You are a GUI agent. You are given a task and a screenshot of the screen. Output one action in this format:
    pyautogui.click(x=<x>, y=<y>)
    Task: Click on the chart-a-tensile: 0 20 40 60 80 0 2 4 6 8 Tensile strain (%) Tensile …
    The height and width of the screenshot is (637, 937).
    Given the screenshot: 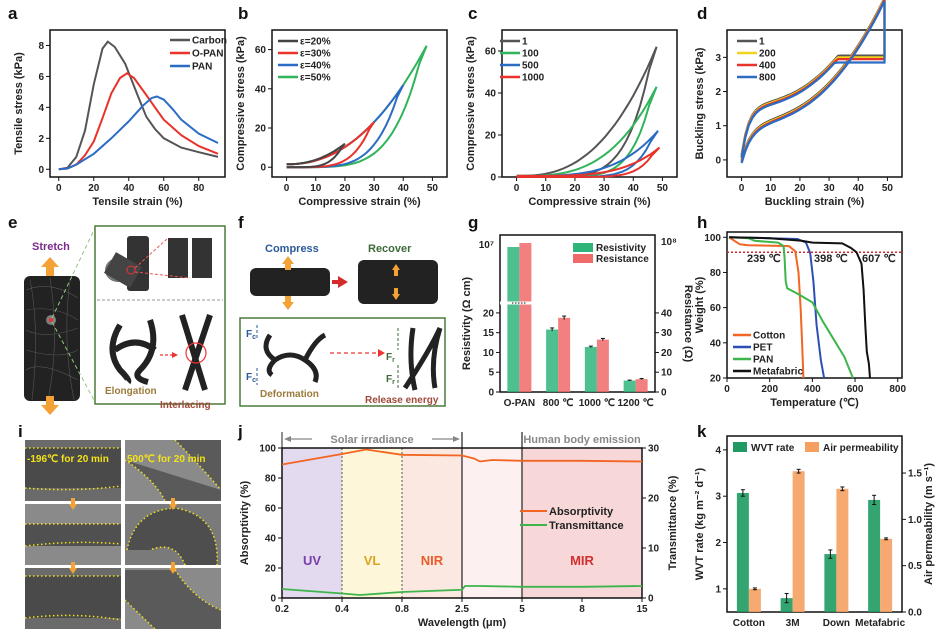 What is the action you would take?
    pyautogui.click(x=120, y=118)
    